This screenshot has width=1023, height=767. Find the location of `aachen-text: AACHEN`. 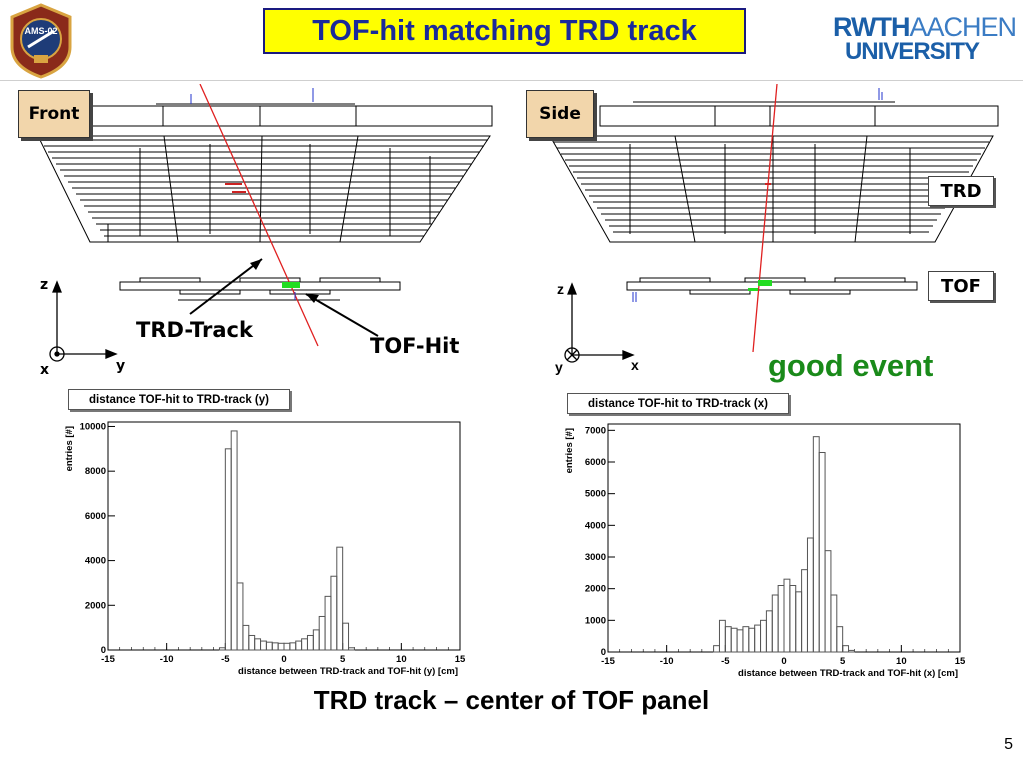

aachen-text: AACHEN is located at coordinates (963, 27).